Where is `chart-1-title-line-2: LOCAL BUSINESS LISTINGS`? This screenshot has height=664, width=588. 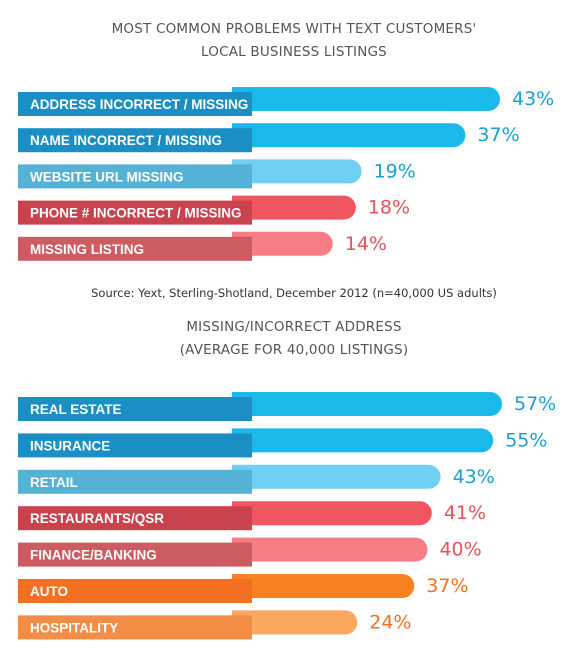 chart-1-title-line-2: LOCAL BUSINESS LISTINGS is located at coordinates (294, 52).